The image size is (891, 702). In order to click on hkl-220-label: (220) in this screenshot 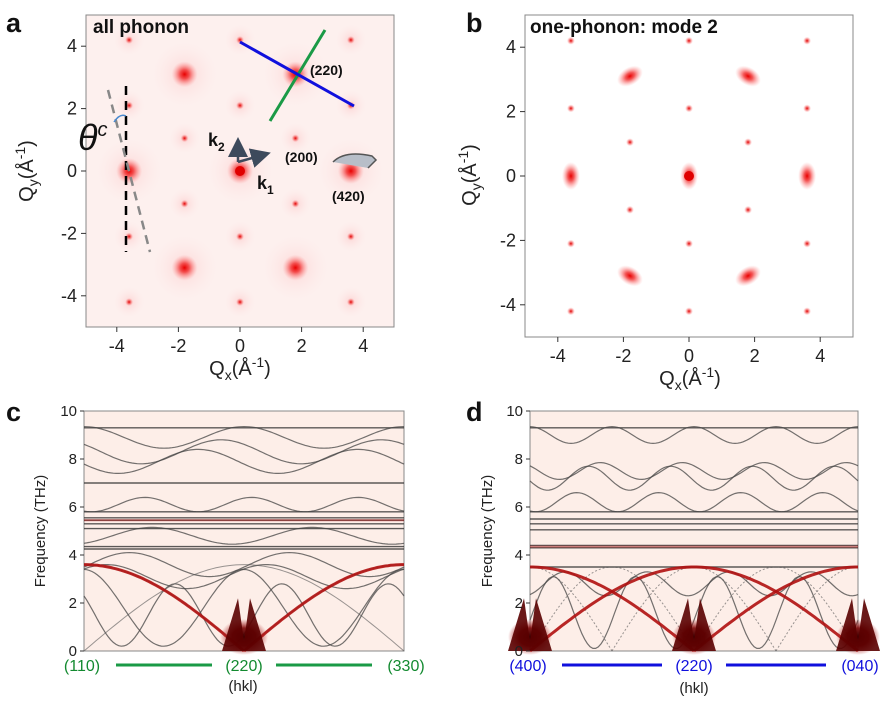, I will do `click(326, 70)`.